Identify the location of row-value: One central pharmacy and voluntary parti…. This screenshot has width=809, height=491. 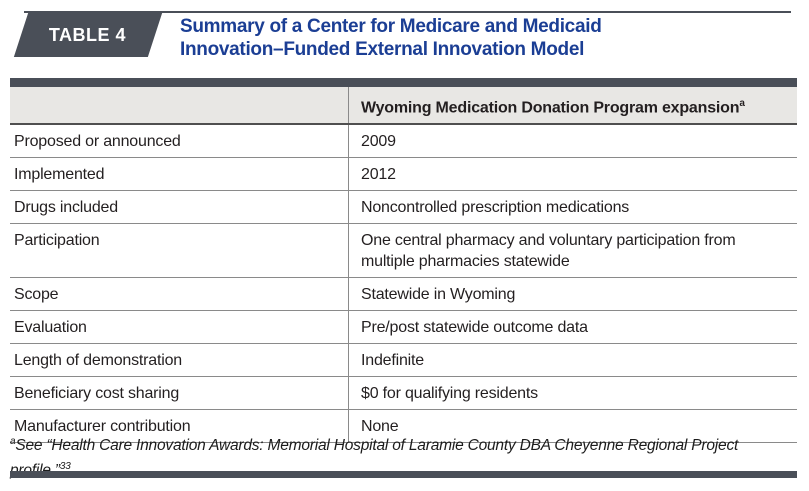
(572, 251).